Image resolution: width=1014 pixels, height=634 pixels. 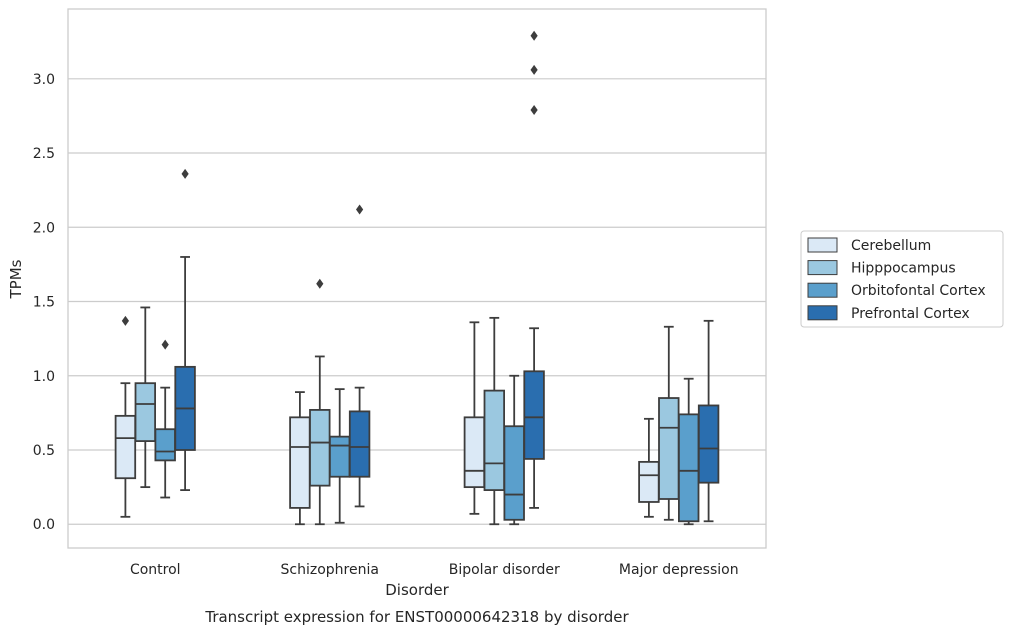 What do you see at coordinates (155, 570) in the screenshot?
I see `x-tick-label: Control` at bounding box center [155, 570].